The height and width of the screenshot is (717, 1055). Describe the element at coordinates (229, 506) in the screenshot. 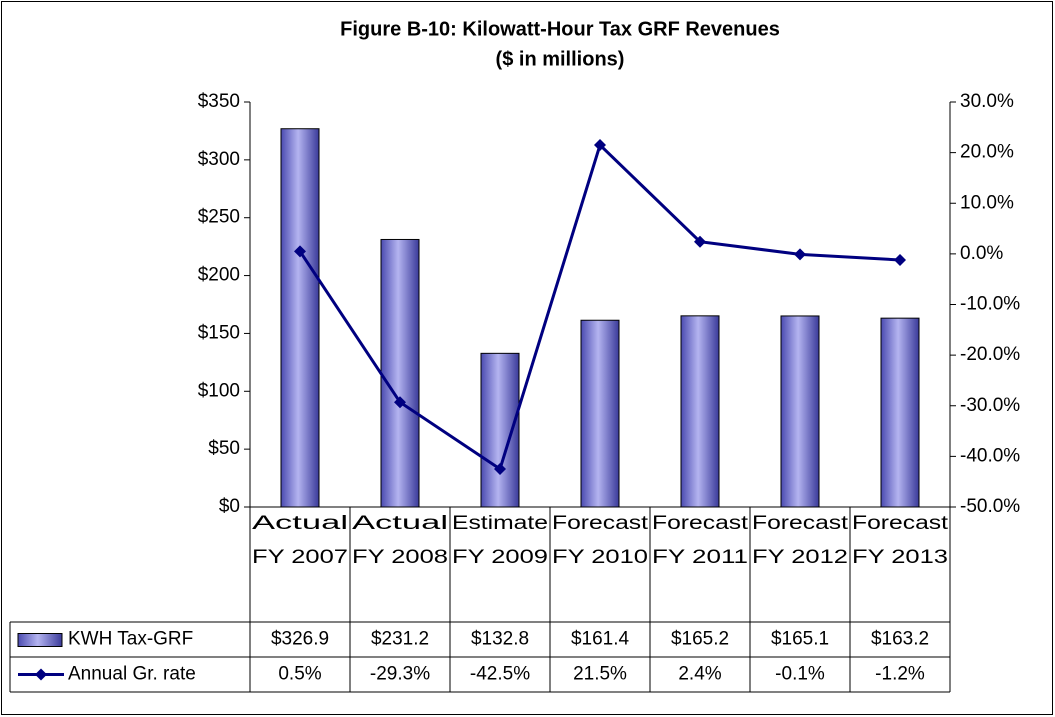

I see `y-tick-label: $0` at that location.